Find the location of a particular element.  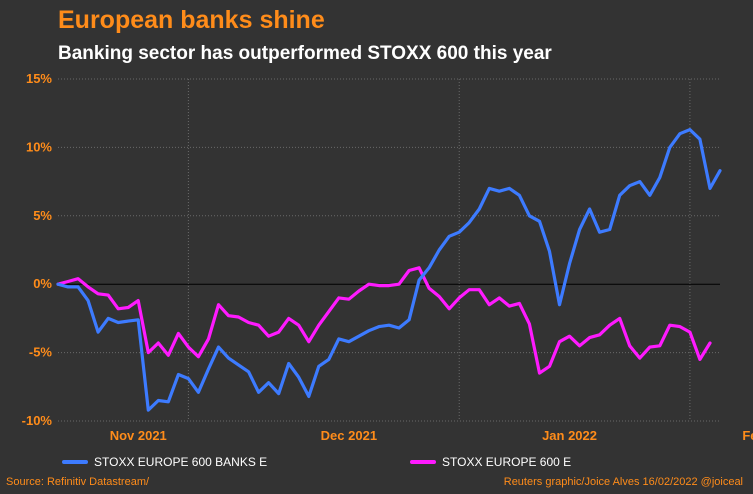

y-tick-label: -5% is located at coordinates (41, 352).